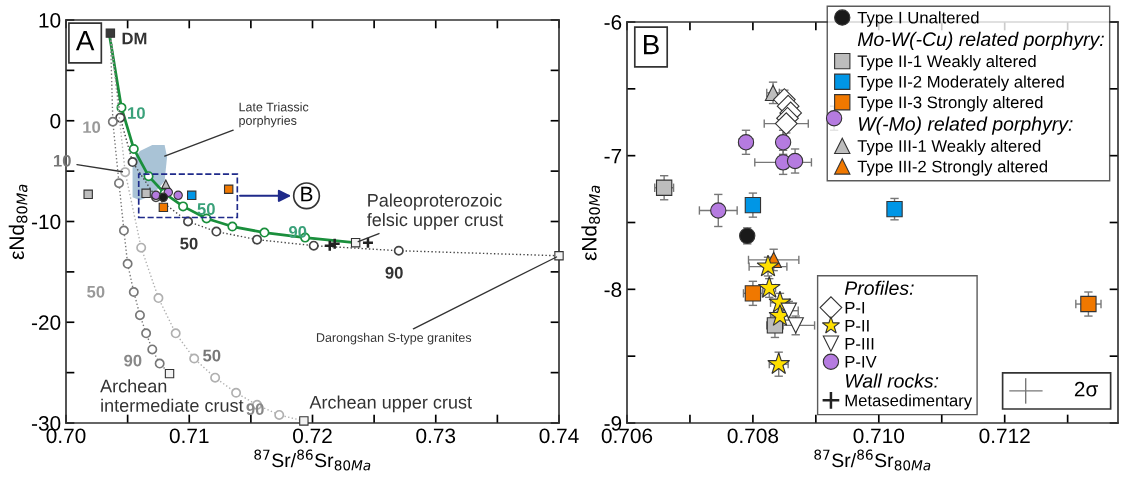  Describe the element at coordinates (274, 115) in the screenshot. I see `annotation: Late Triassic porphyries` at that location.